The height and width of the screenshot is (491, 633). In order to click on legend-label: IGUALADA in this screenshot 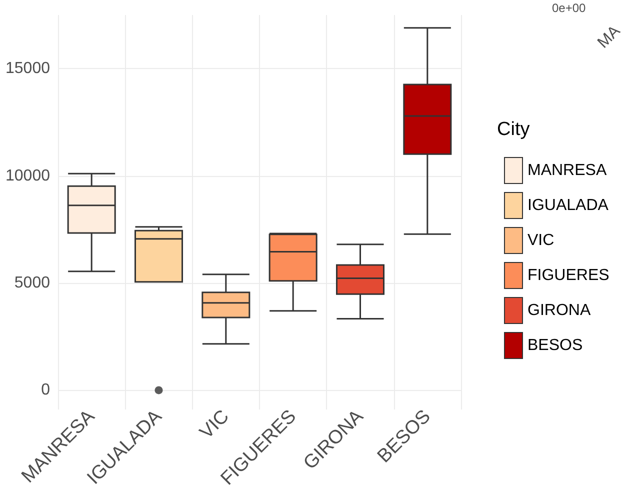, I will do `click(568, 205)`.